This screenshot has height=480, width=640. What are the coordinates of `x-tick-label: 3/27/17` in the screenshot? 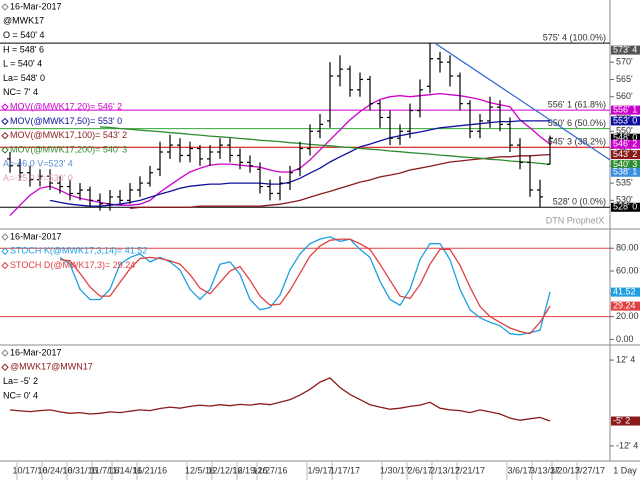 It's located at (590, 470).